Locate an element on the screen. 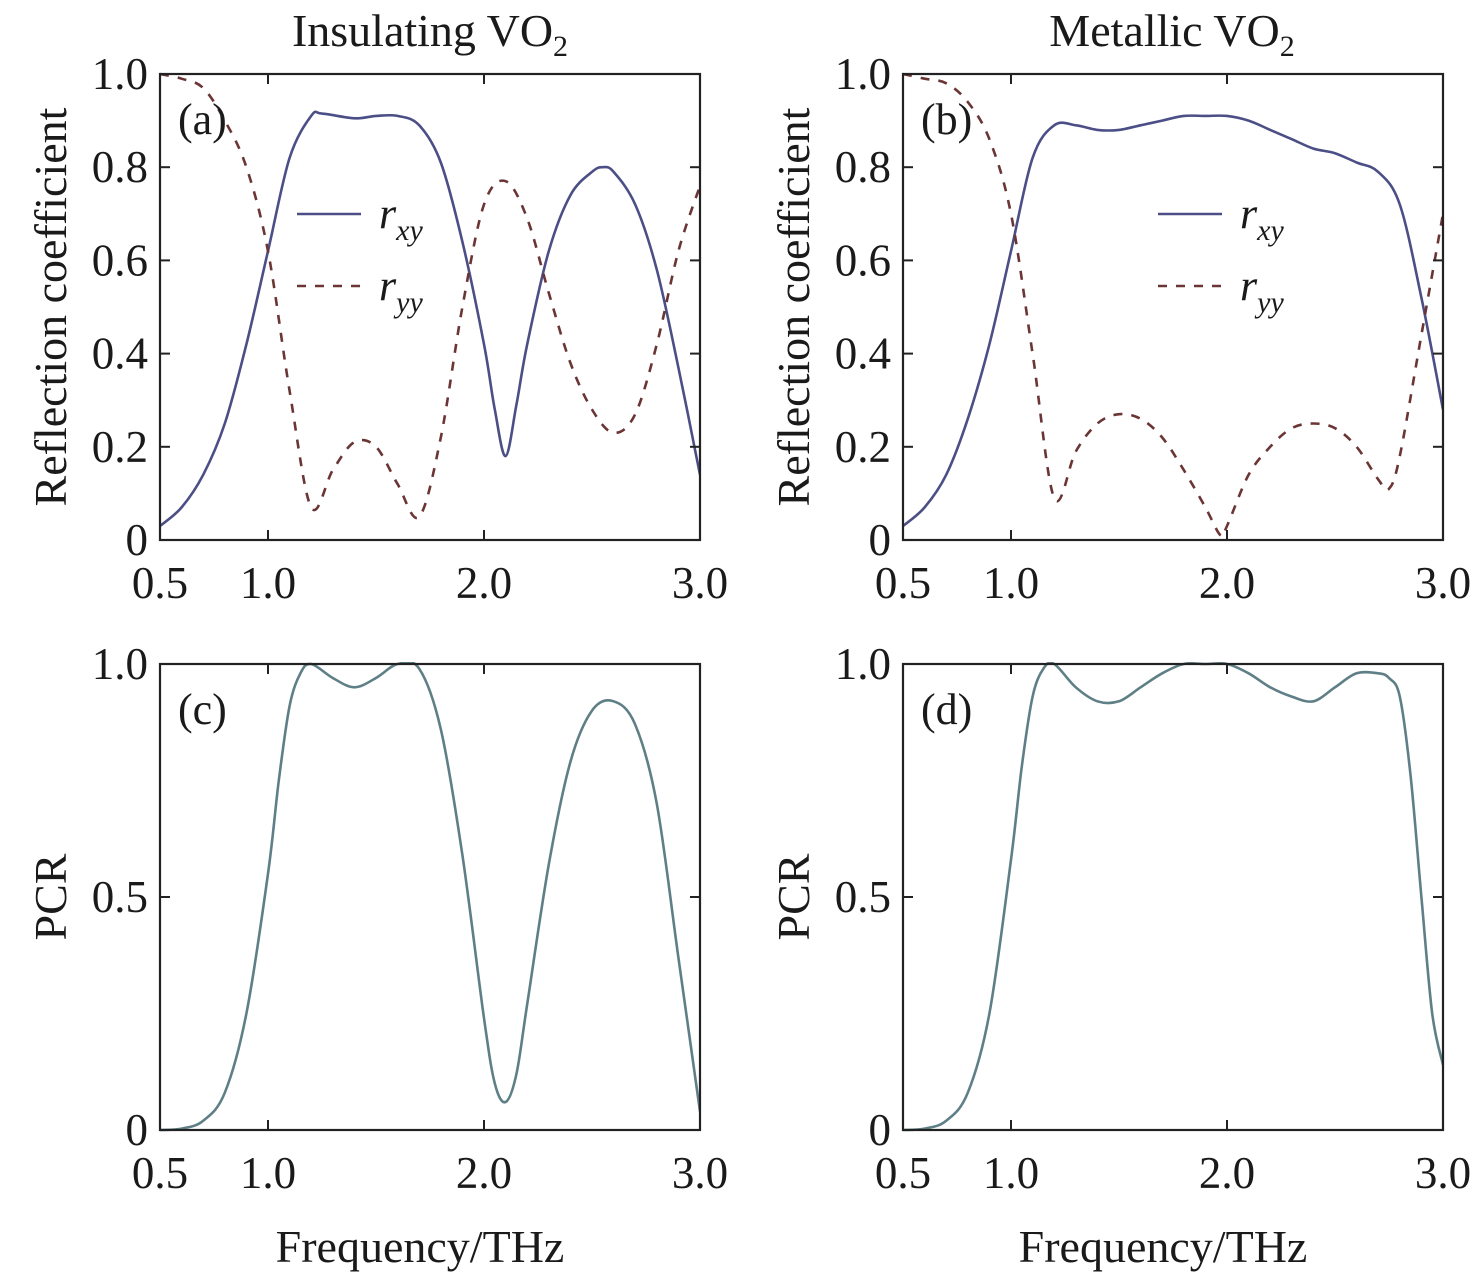  panel-tag: (a) is located at coordinates (202, 119).